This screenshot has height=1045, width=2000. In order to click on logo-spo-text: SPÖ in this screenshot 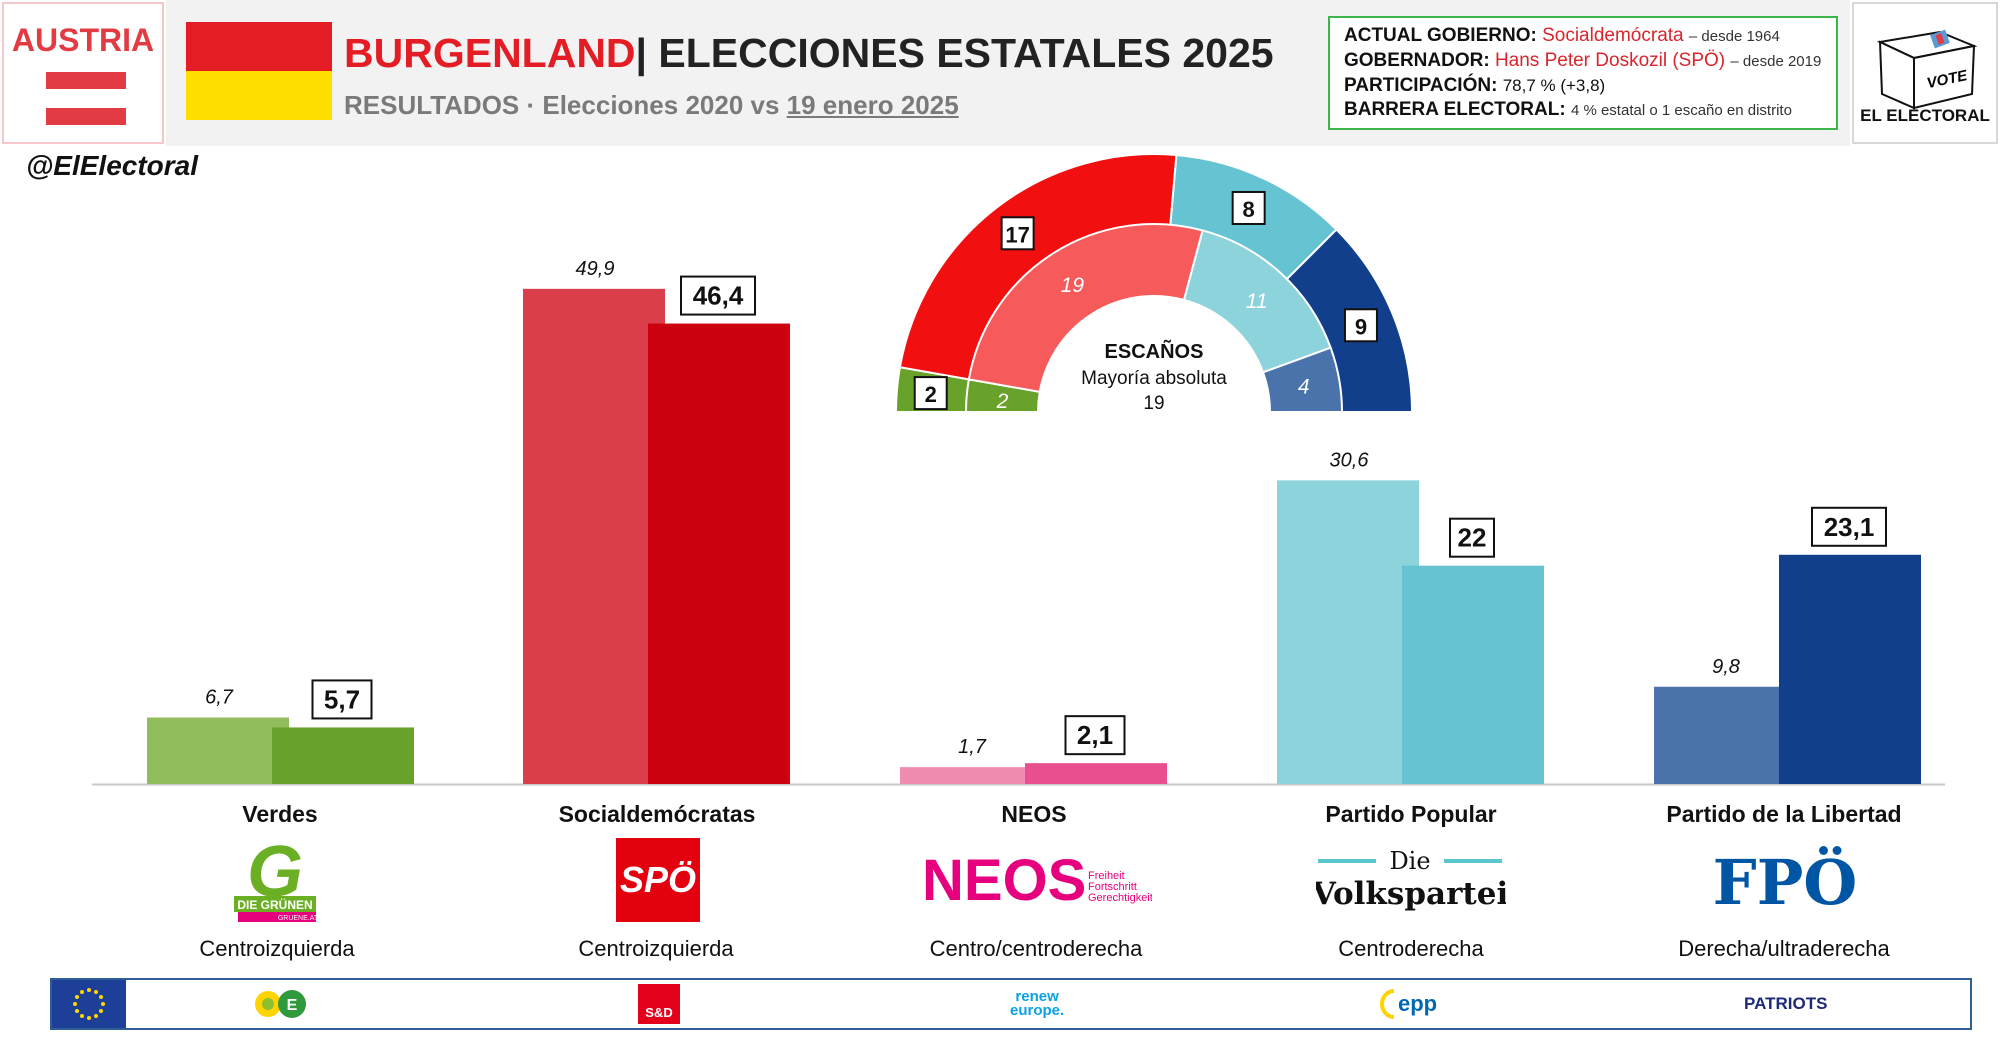, I will do `click(658, 879)`.